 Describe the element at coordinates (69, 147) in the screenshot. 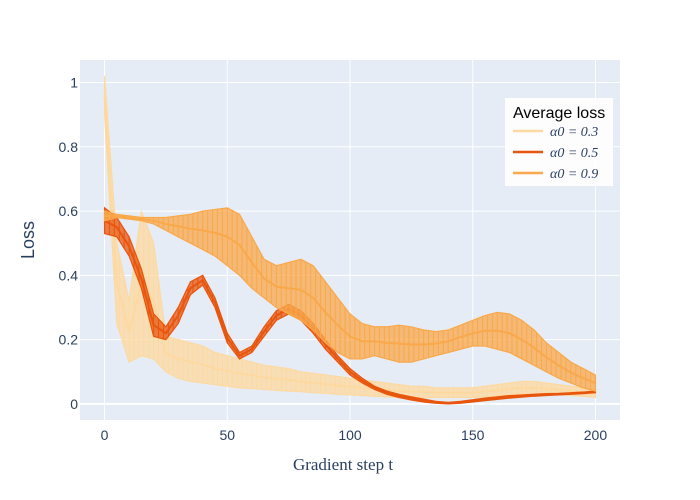

I see `y-tick-label: 0.8` at that location.